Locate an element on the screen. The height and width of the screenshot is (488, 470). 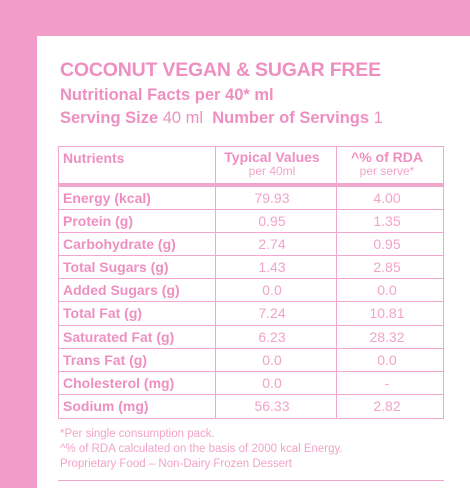
table-row: Saturated Fat (g) 6.23 28.32 is located at coordinates (251, 337).